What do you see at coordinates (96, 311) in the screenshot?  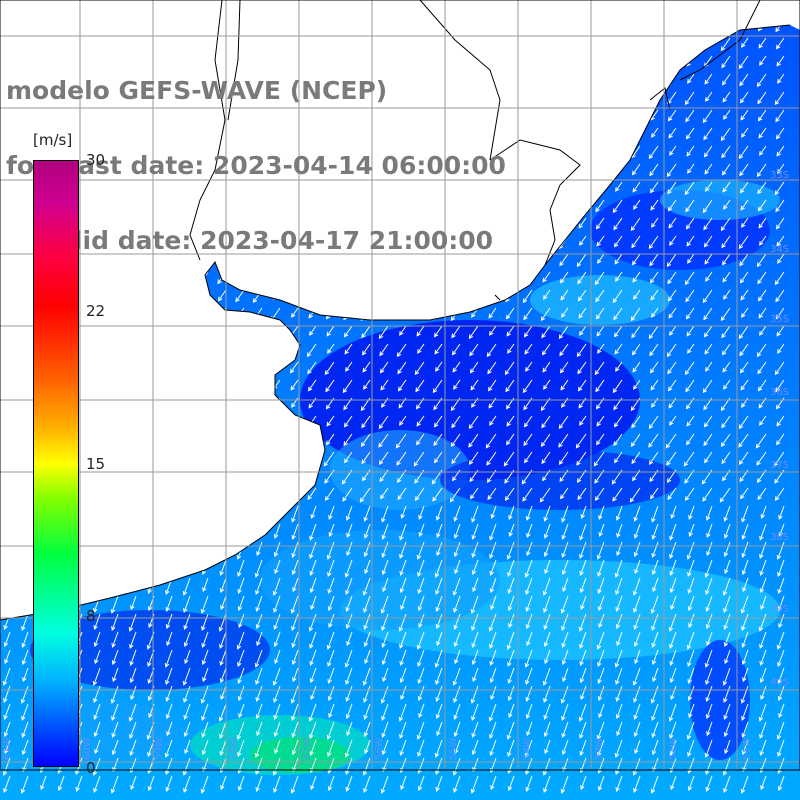 I see `colorbar-tick-22: 22` at bounding box center [96, 311].